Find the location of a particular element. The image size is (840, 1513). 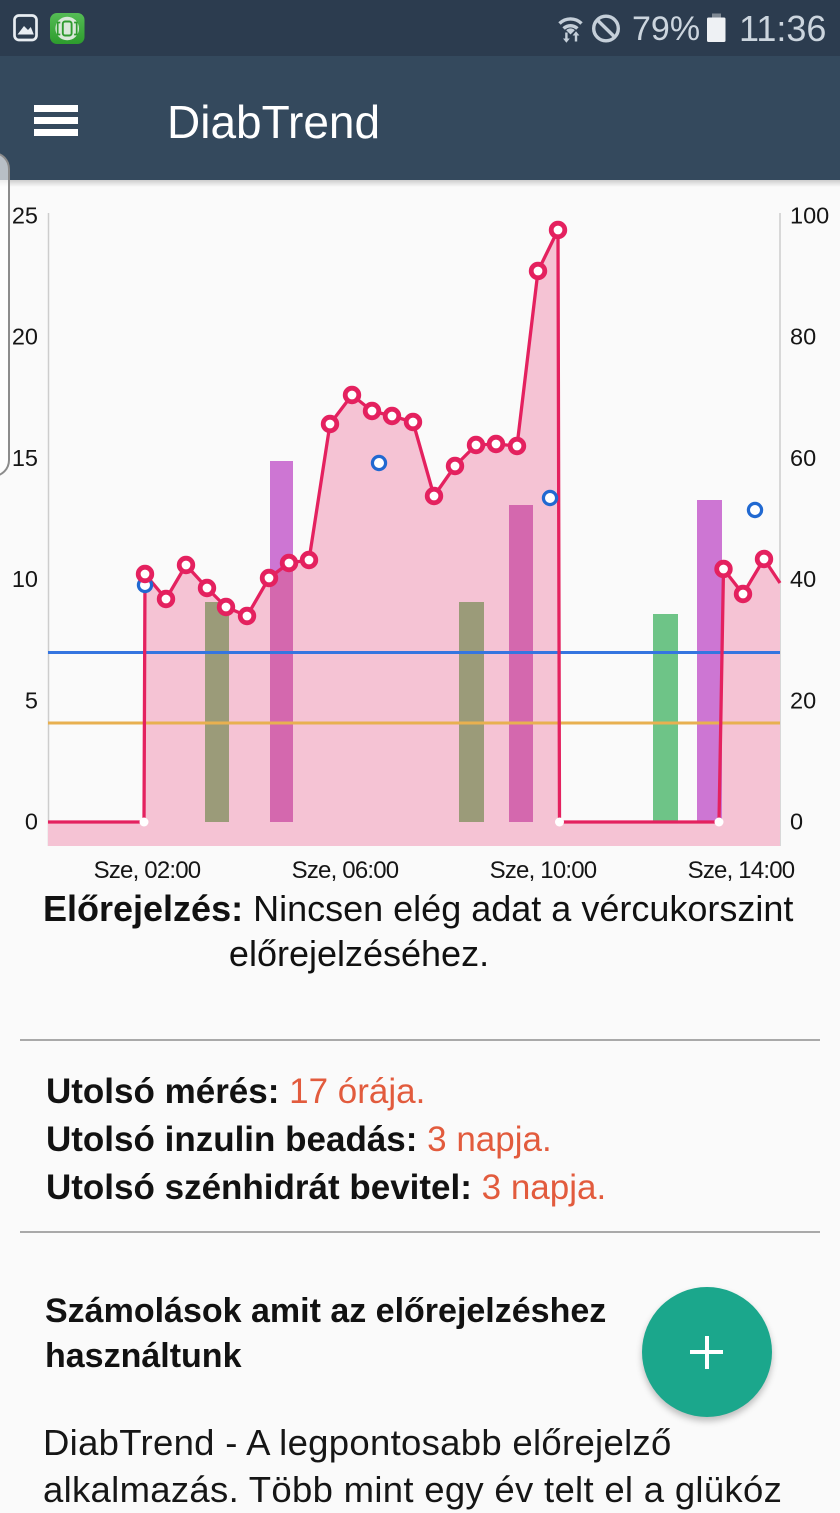

svg-text: 15 is located at coordinates (25, 458).